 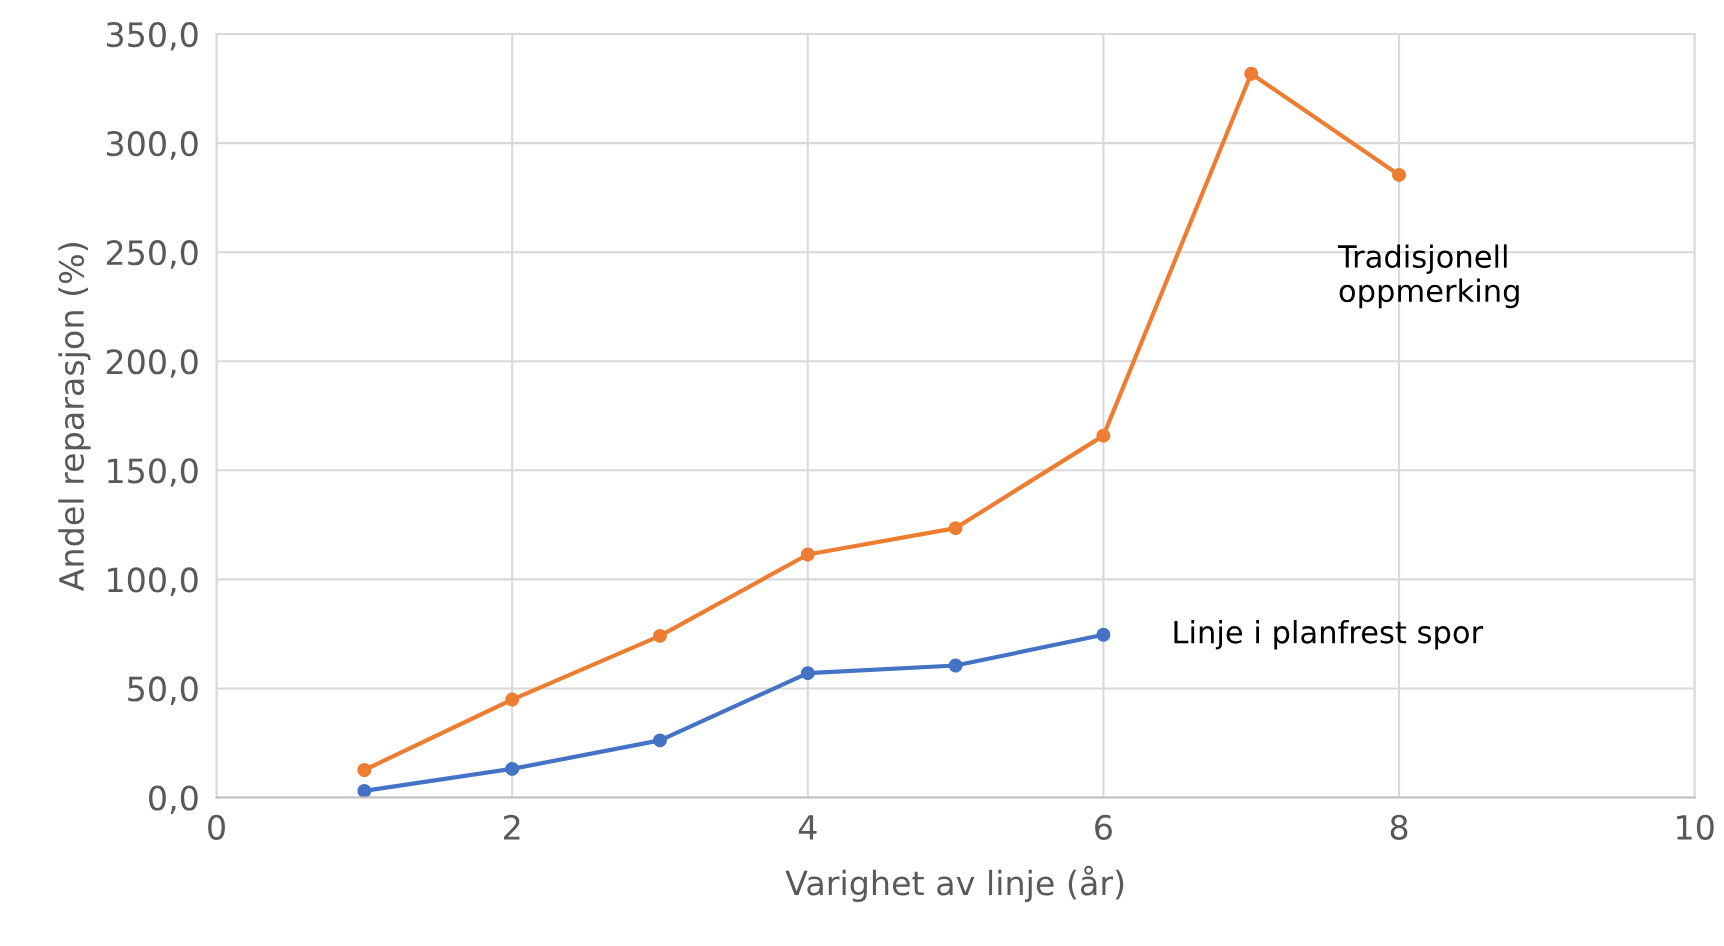 I want to click on x-tick-label: 10, so click(x=1695, y=827).